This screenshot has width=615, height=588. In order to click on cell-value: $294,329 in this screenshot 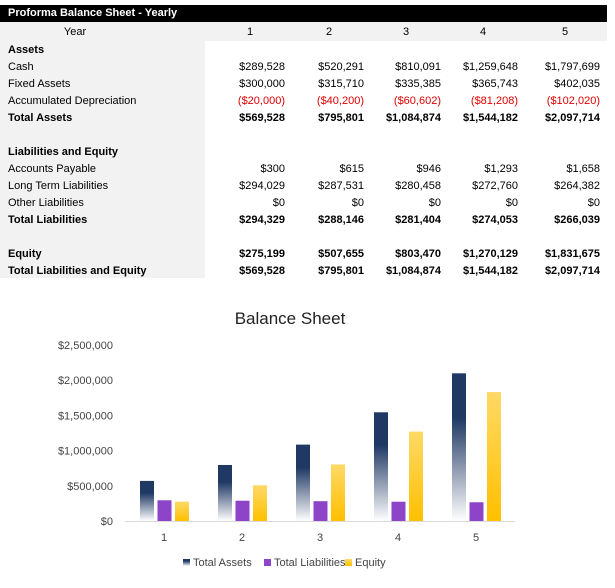, I will do `click(262, 220)`.